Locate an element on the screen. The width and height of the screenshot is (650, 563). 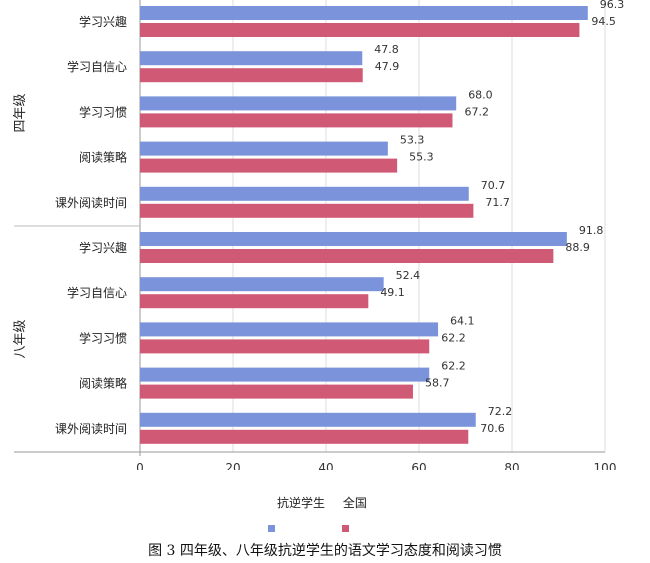
data-label-1-4-series1: 72.2 is located at coordinates (500, 411).